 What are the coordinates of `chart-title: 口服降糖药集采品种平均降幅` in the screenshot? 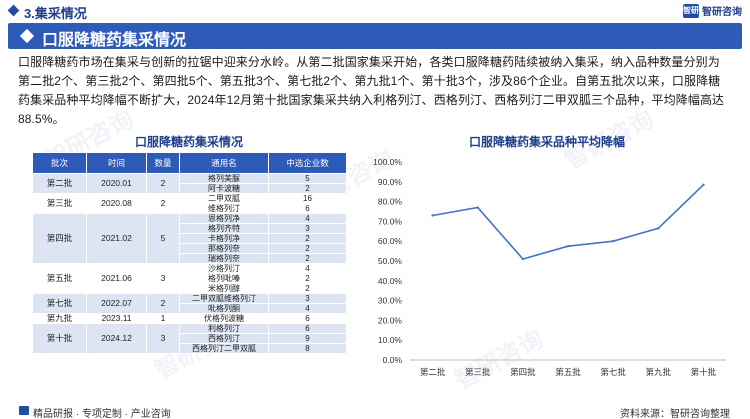 It's located at (546, 142).